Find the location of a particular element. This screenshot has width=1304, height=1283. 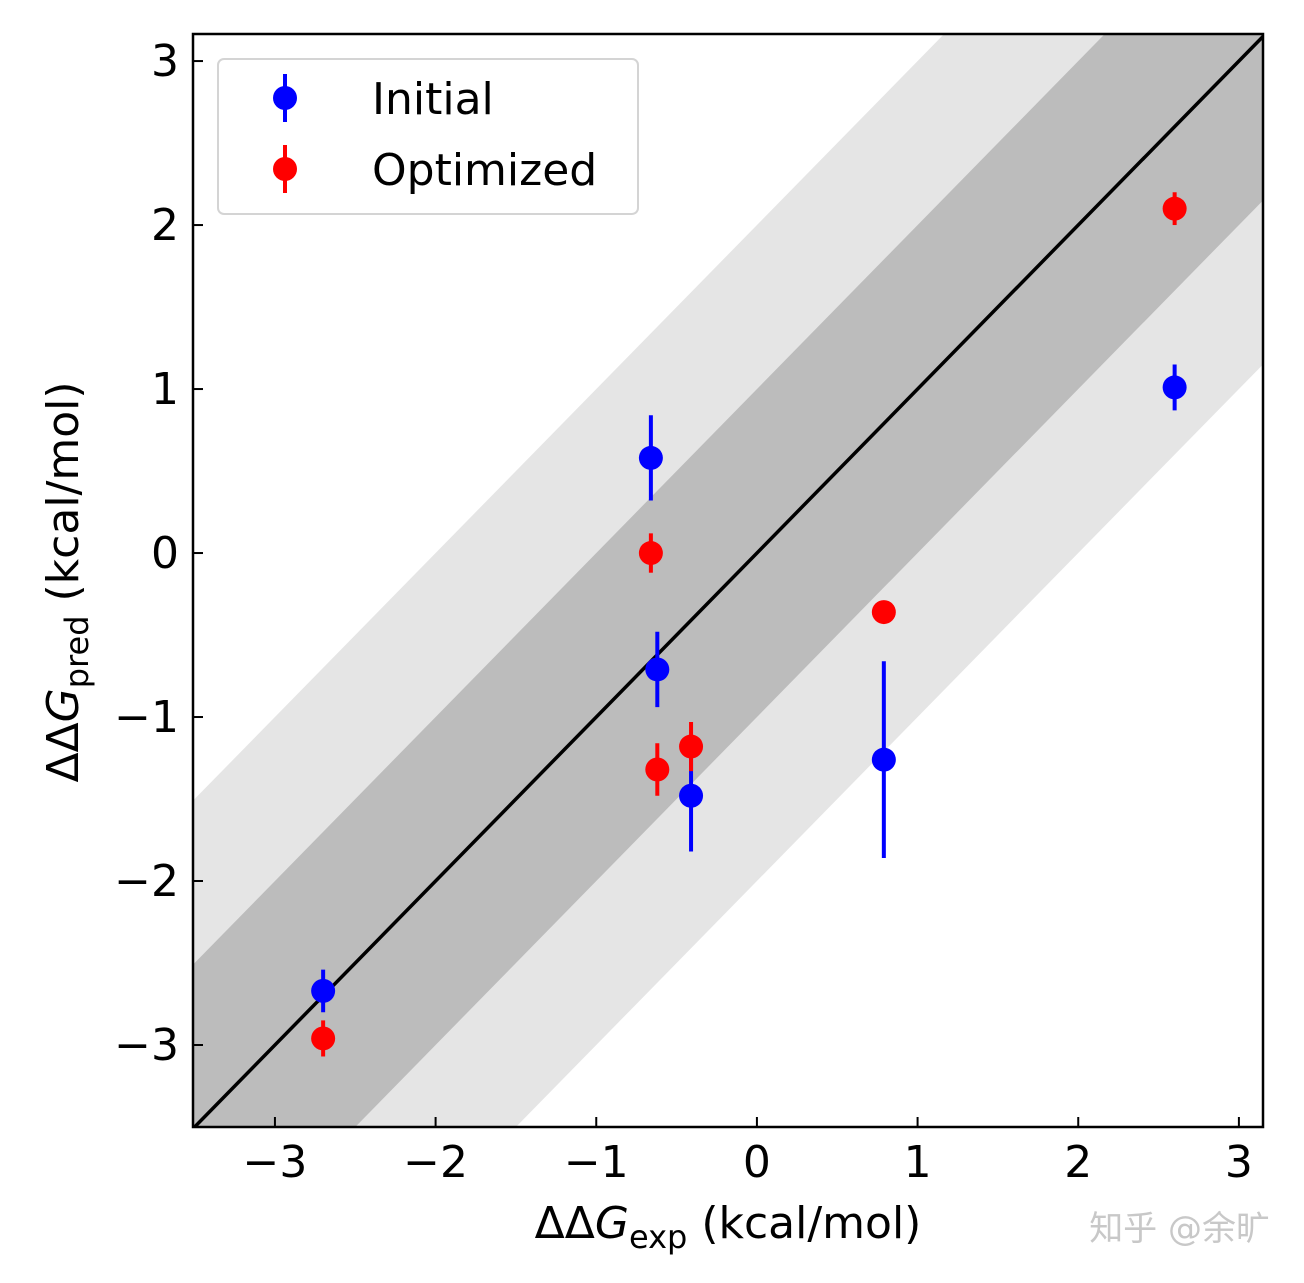

x-axis-ticks: −3 −2 −1 0 1 2 3 is located at coordinates (747, 1152).